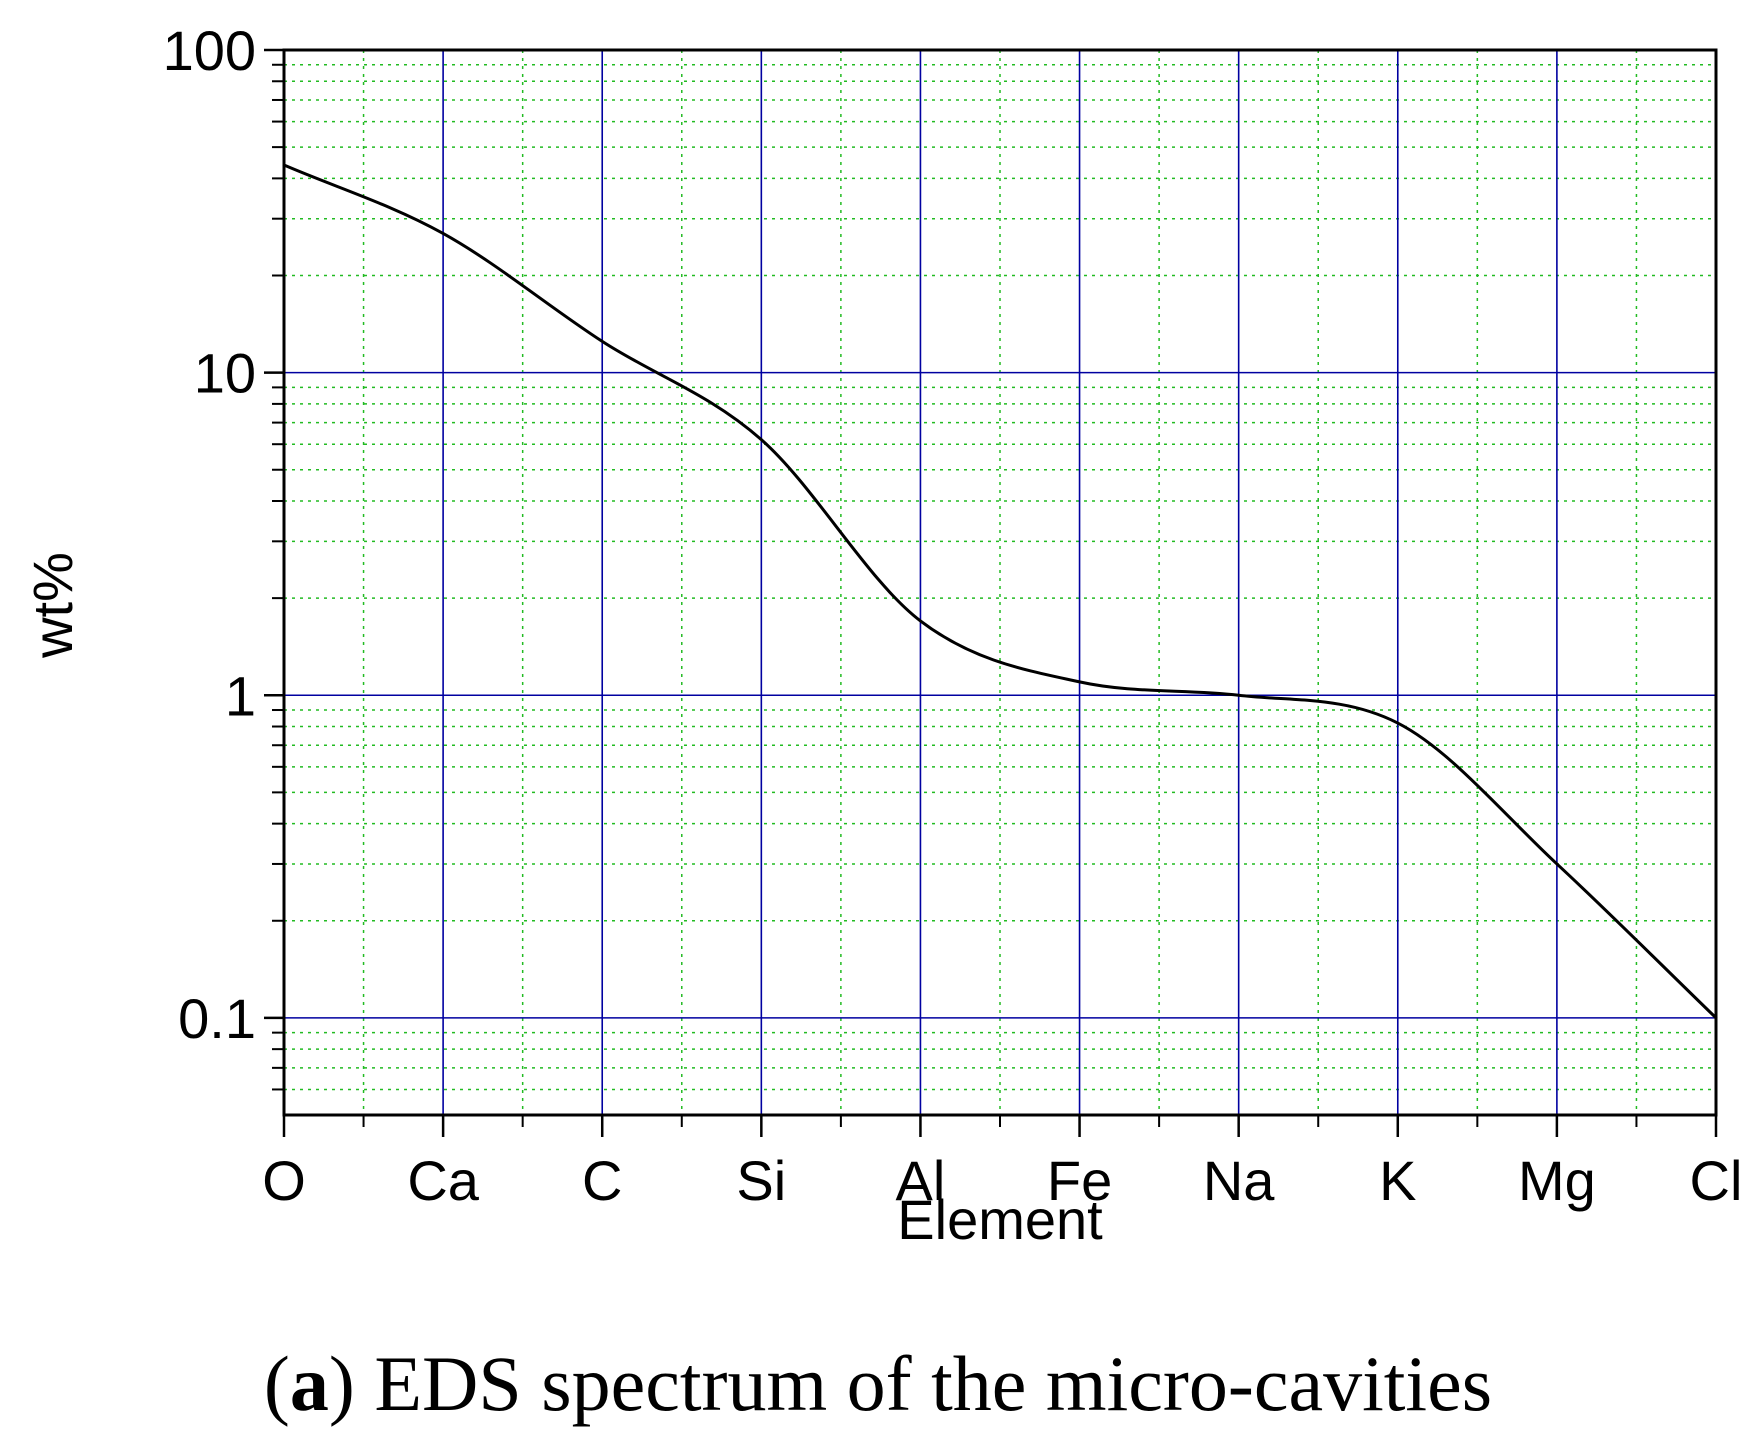  What do you see at coordinates (1000, 1219) in the screenshot?
I see `x-axis-title: Element` at bounding box center [1000, 1219].